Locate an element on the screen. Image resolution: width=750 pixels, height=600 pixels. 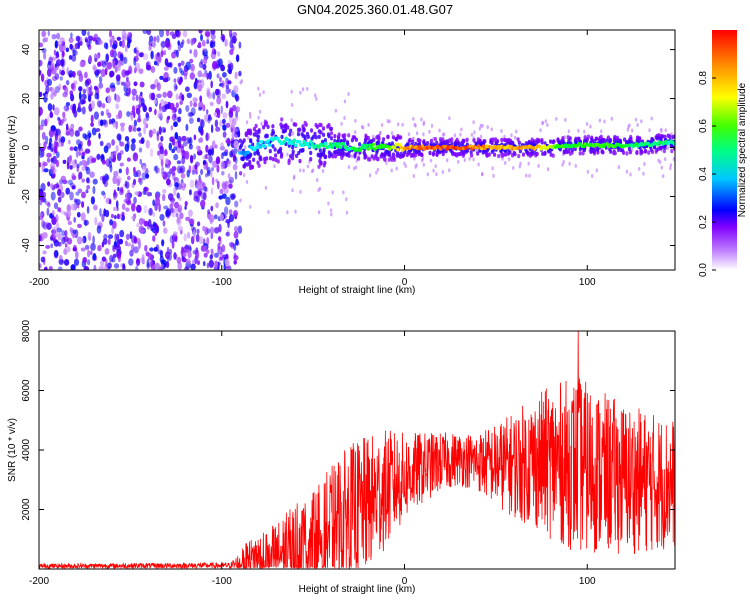
colorbar-ticks: 0.0 0.2 0.4 0.6 0.8 is located at coordinates (707, 174).